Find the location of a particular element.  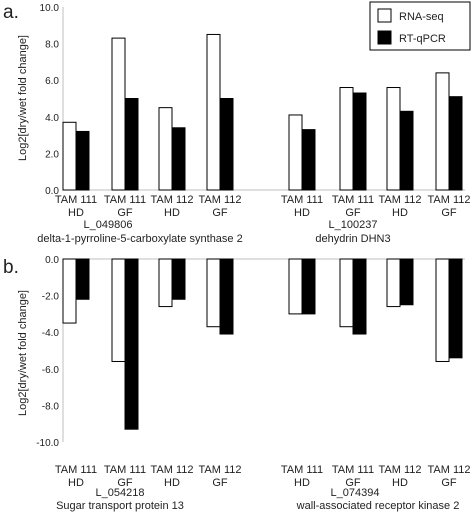

panel-a-y-axis-title: Log2[dry/wet fold change] is located at coordinates (23, 98).